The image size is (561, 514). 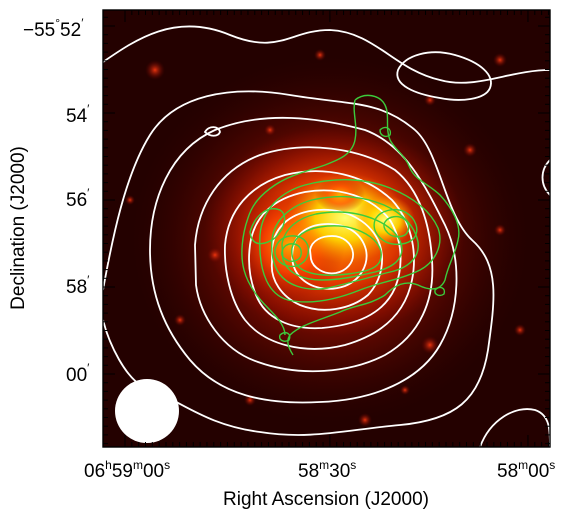 I want to click on y-tick-labels: −55°52′ 54′ 56′ 58′ 00′, so click(x=56, y=201).